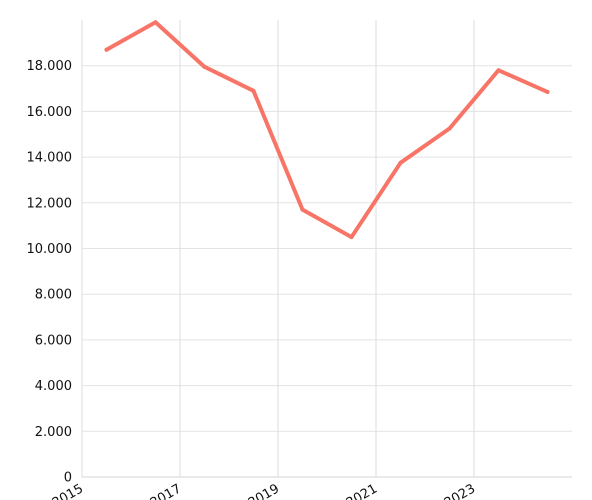 This screenshot has height=500, width=592. I want to click on y-tick-label: 16.000, so click(50, 112).